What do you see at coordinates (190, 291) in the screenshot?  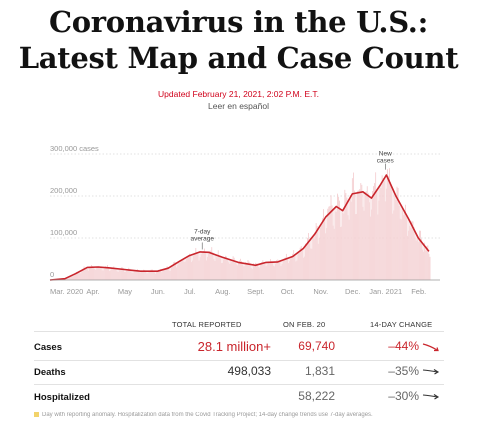 I see `x-tick-label: Jul.` at bounding box center [190, 291].